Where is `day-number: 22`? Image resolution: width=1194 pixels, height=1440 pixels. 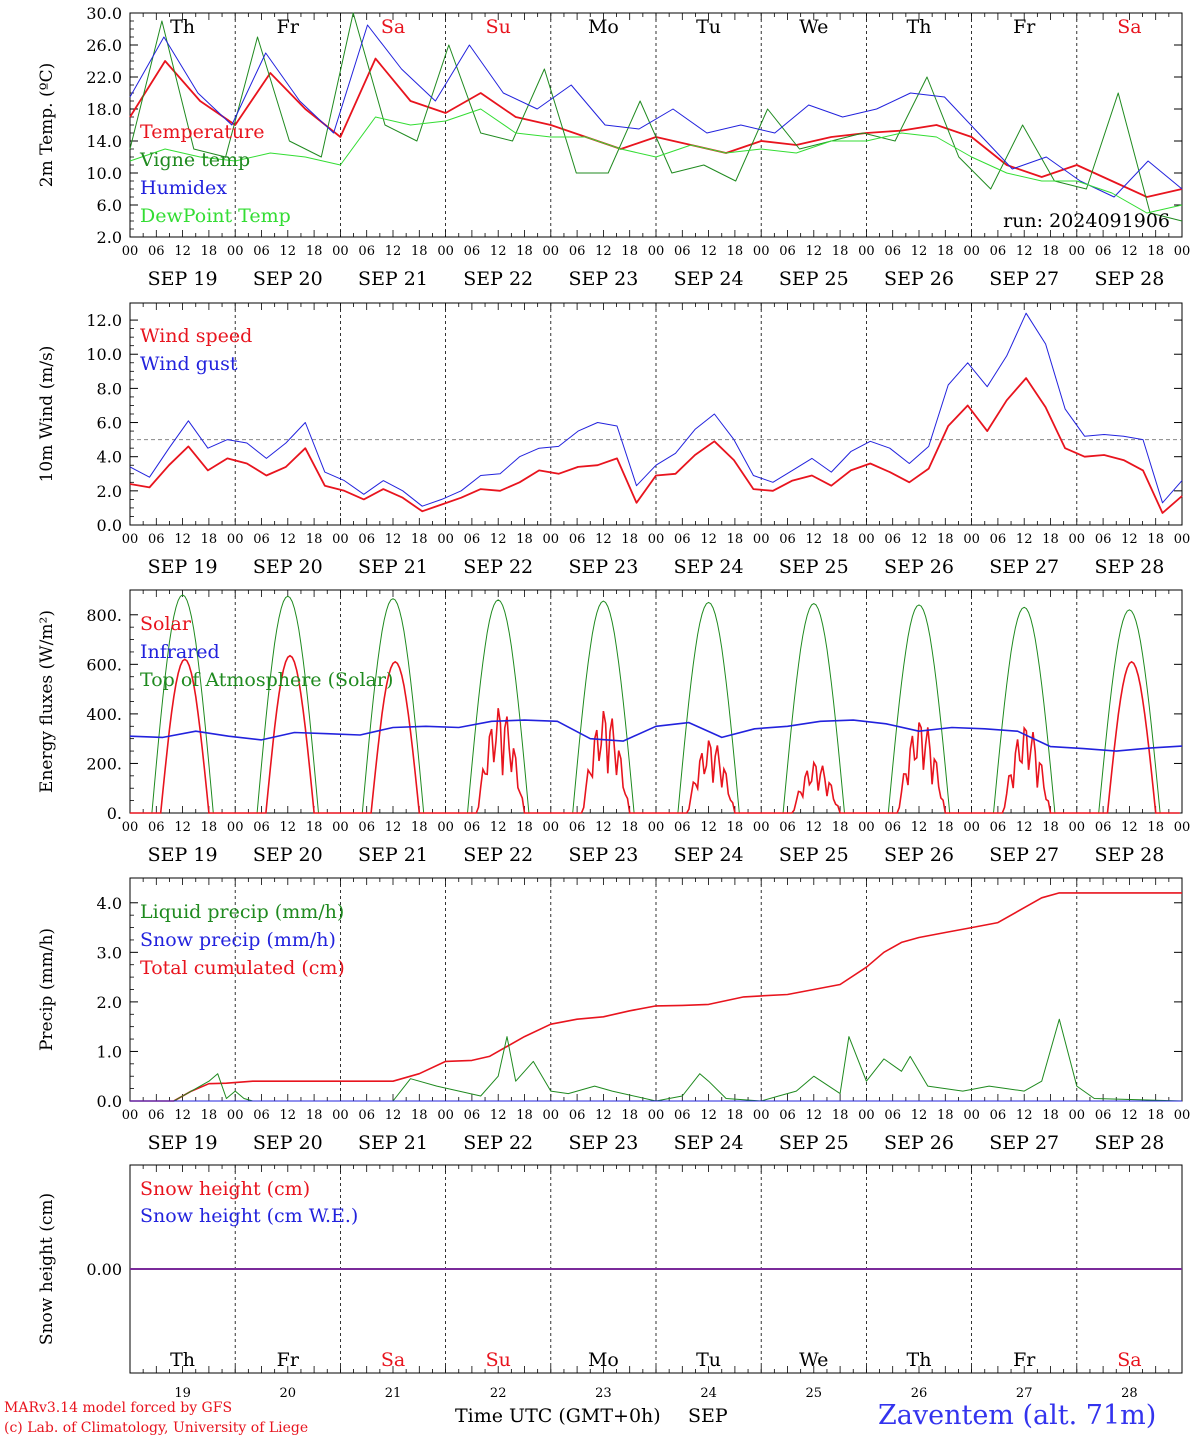
day-number: 22 is located at coordinates (498, 1393).